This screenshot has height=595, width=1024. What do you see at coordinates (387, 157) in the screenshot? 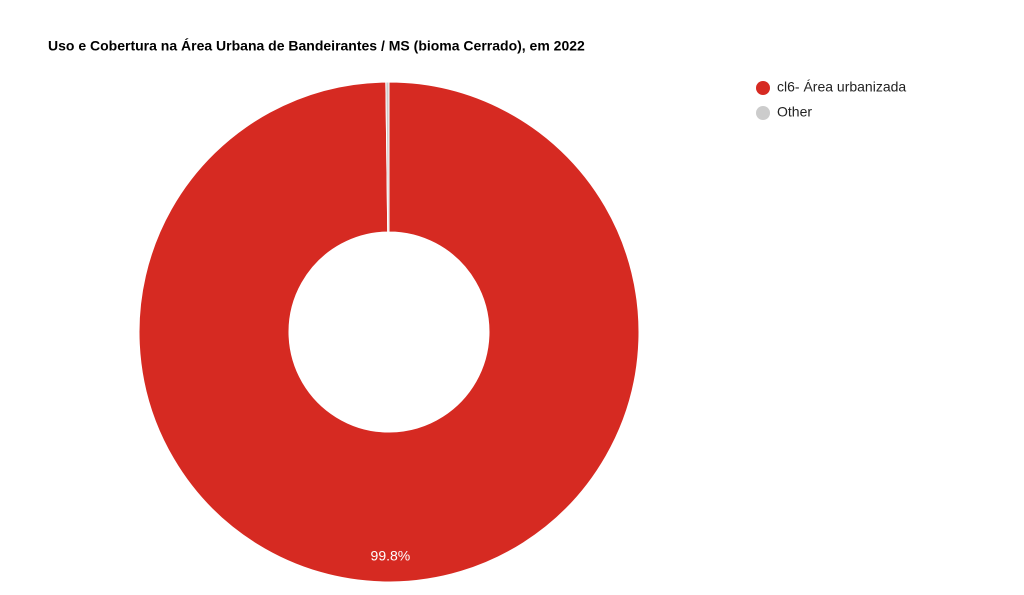
I see `donut-slice` at bounding box center [387, 157].